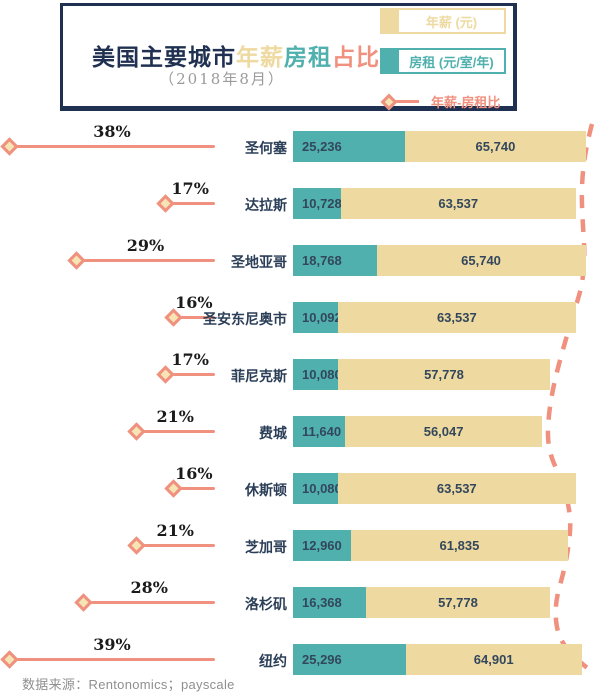 Image resolution: width=600 pixels, height=697 pixels. What do you see at coordinates (349, 659) in the screenshot?
I see `rent-bar: 25,296` at bounding box center [349, 659].